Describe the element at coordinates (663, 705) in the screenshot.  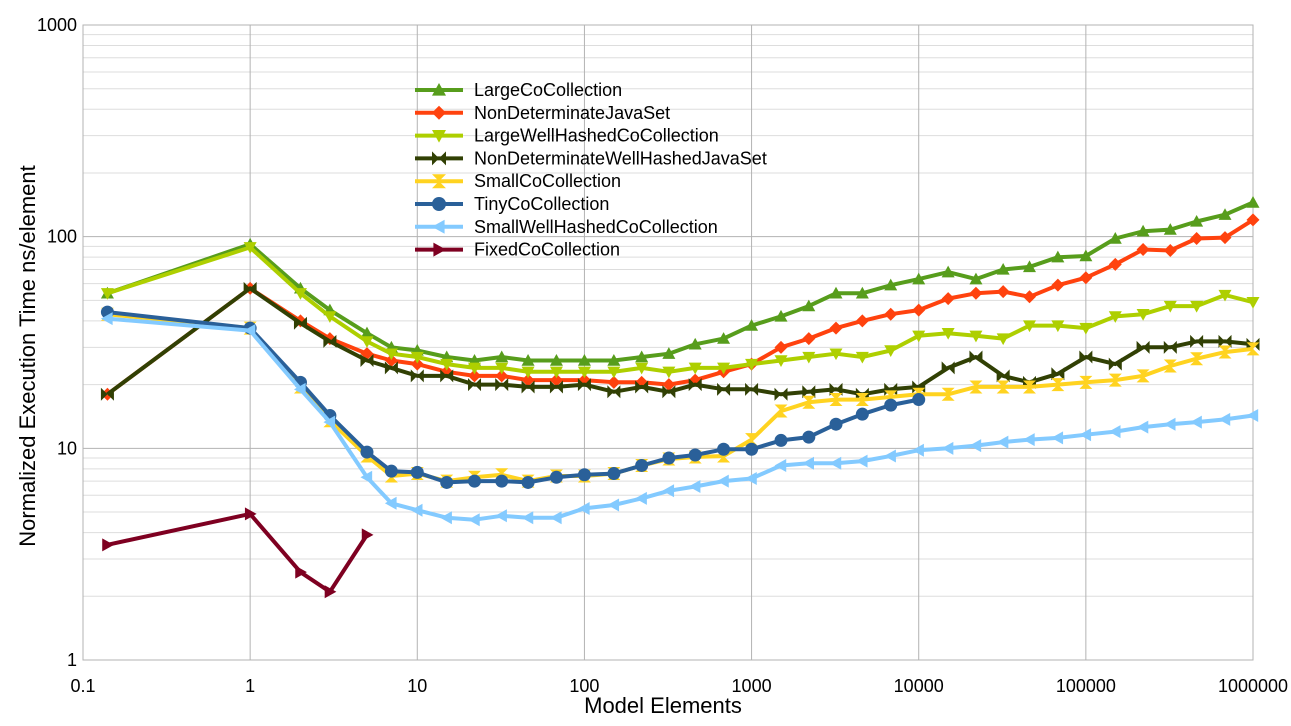
I see `x-axis-title: Model Elements` at that location.